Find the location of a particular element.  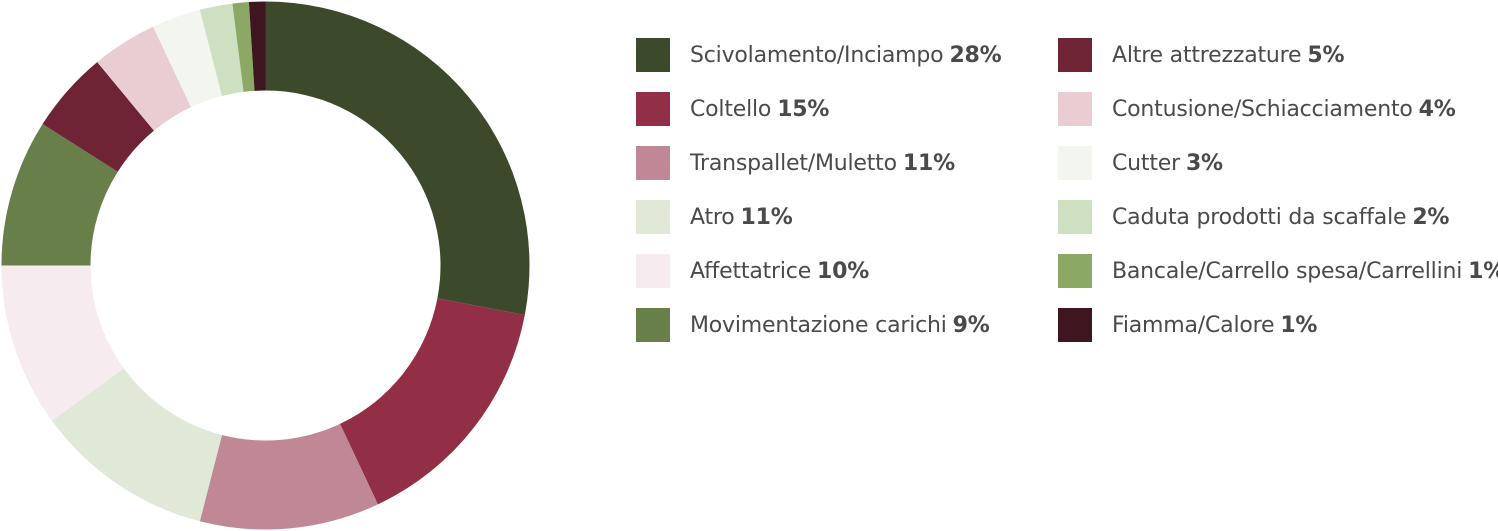

legend-text: Contusione/Schiacciamento 4% is located at coordinates (1284, 109).